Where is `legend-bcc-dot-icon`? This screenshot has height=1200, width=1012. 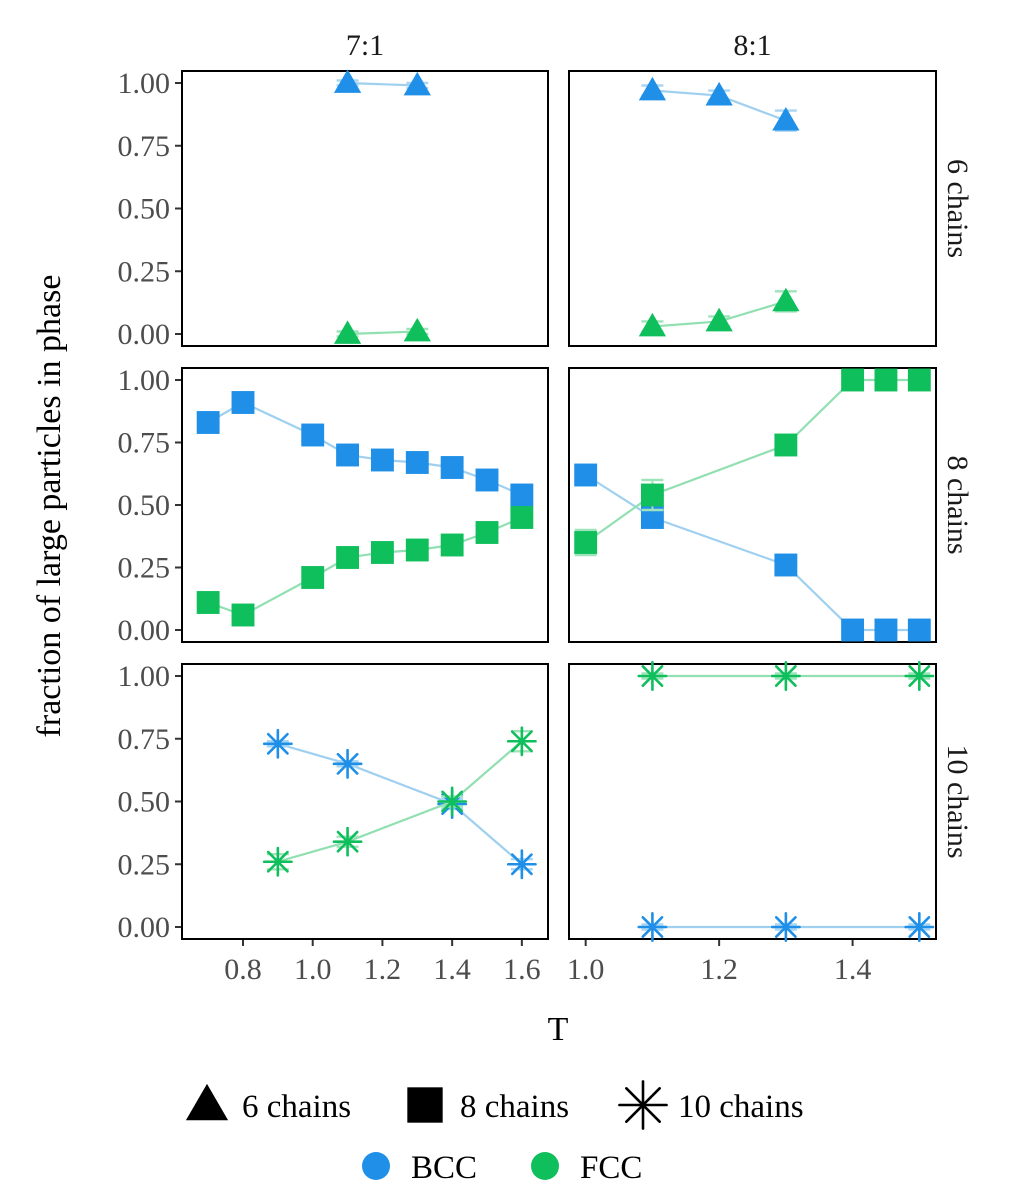
legend-bcc-dot-icon is located at coordinates (376, 1166).